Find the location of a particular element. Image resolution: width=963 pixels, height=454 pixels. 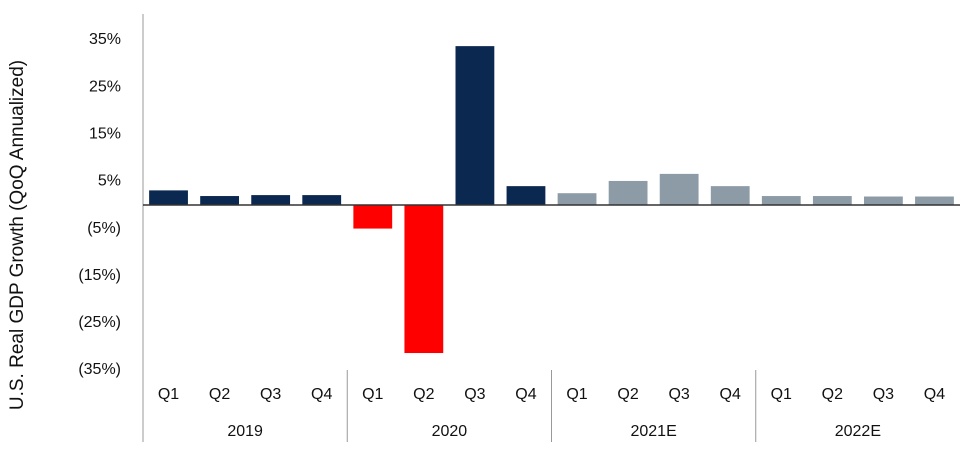

y-tick-label: (35%) is located at coordinates (99, 369).